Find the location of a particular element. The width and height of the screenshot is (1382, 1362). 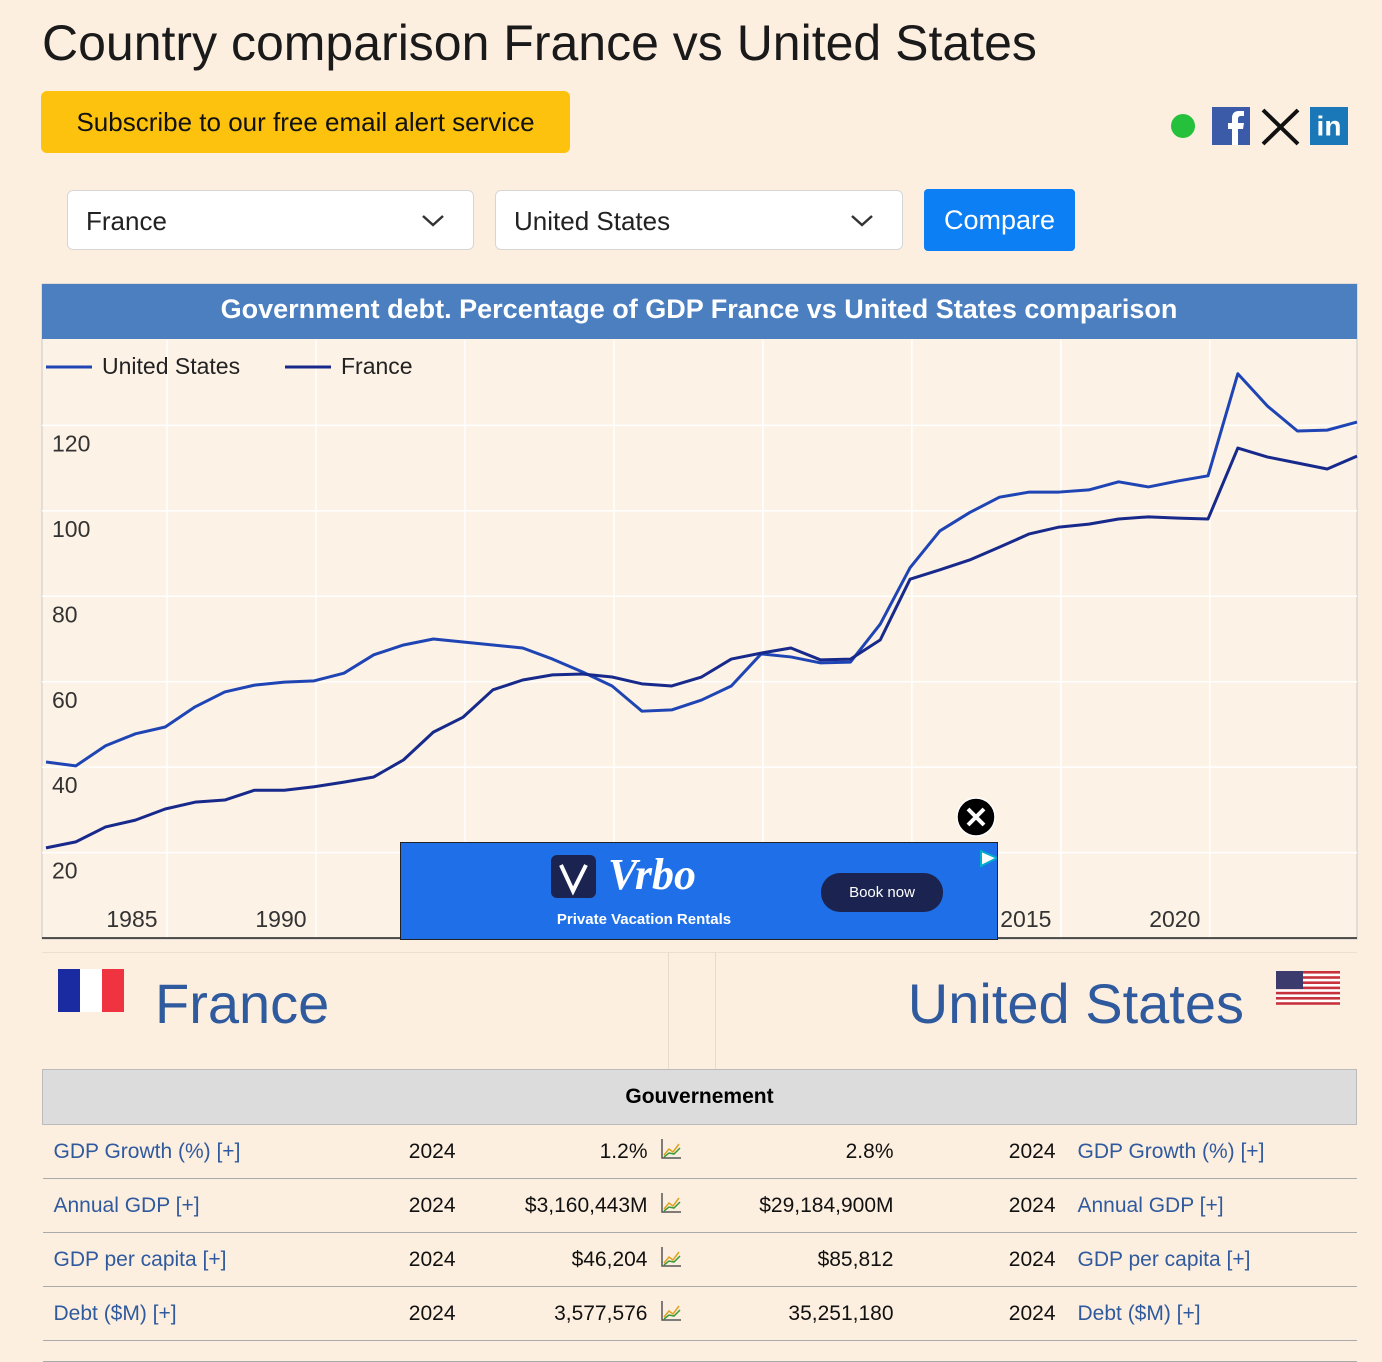

value: 3,577,576 is located at coordinates (562, 1313).